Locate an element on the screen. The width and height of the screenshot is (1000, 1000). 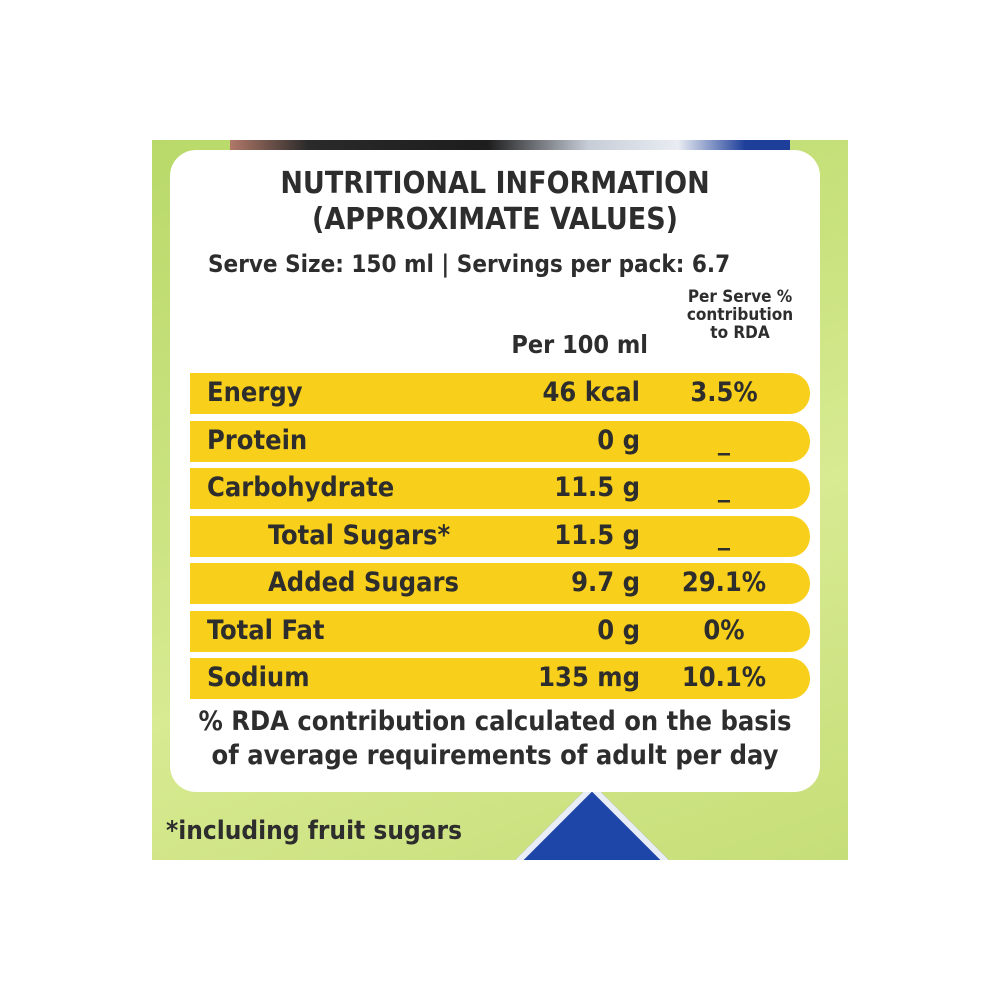
per-100ml-value: 135 mg is located at coordinates (589, 677).